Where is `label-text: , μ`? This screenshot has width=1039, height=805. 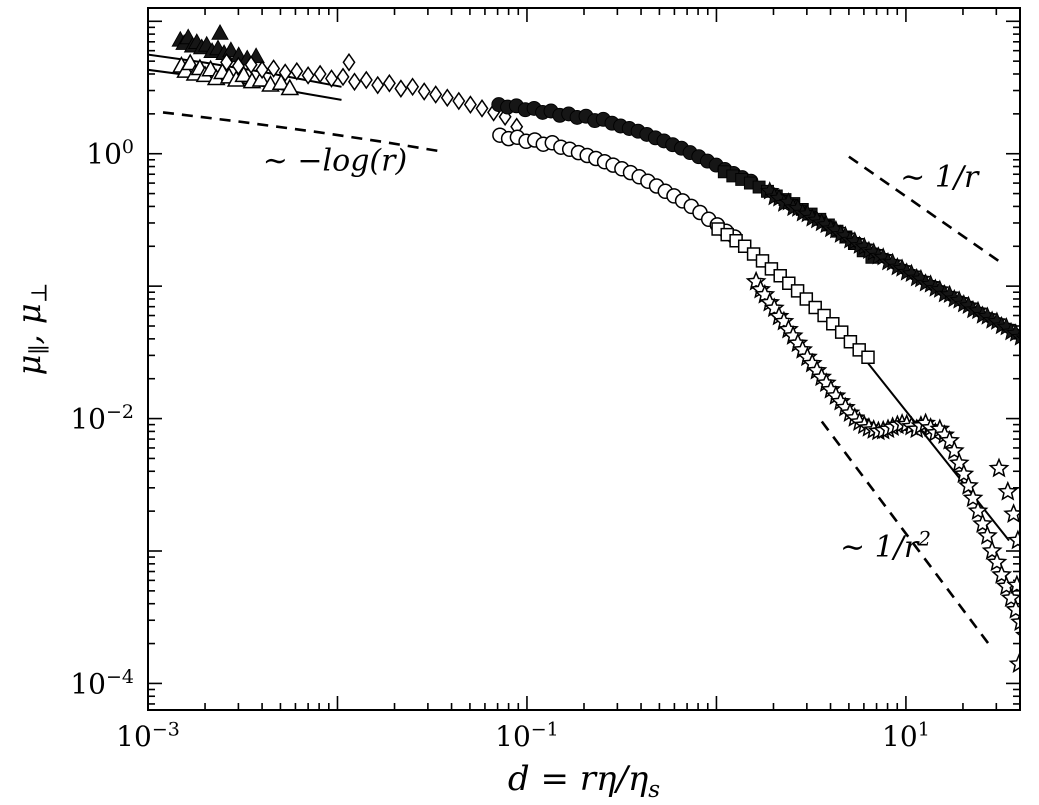
label-text: , μ is located at coordinates (29, 323).